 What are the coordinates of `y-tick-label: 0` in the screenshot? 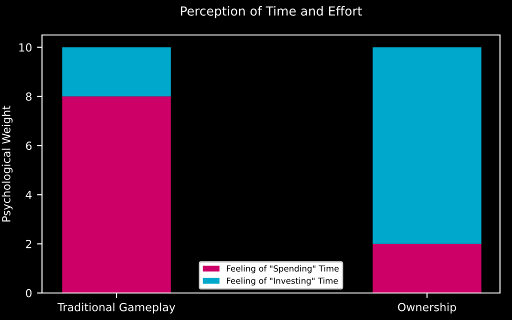 It's located at (29, 293).